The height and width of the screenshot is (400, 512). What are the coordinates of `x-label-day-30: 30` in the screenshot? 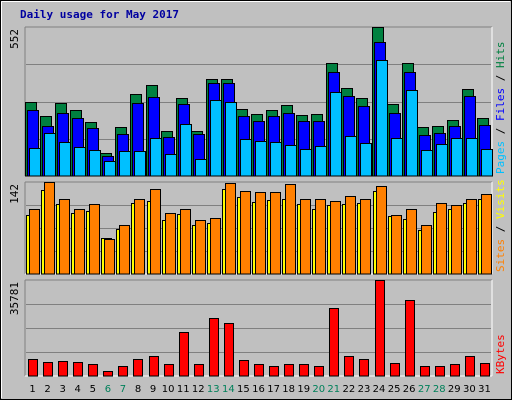 It's located at (469, 389).